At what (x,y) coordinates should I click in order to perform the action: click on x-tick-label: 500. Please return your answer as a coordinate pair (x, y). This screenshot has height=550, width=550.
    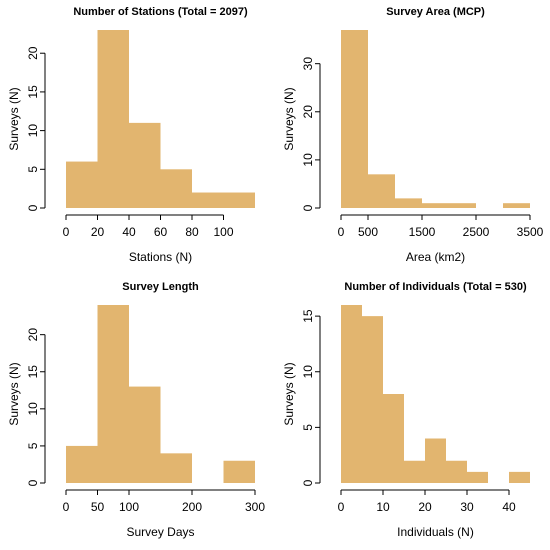
    Looking at the image, I should click on (368, 232).